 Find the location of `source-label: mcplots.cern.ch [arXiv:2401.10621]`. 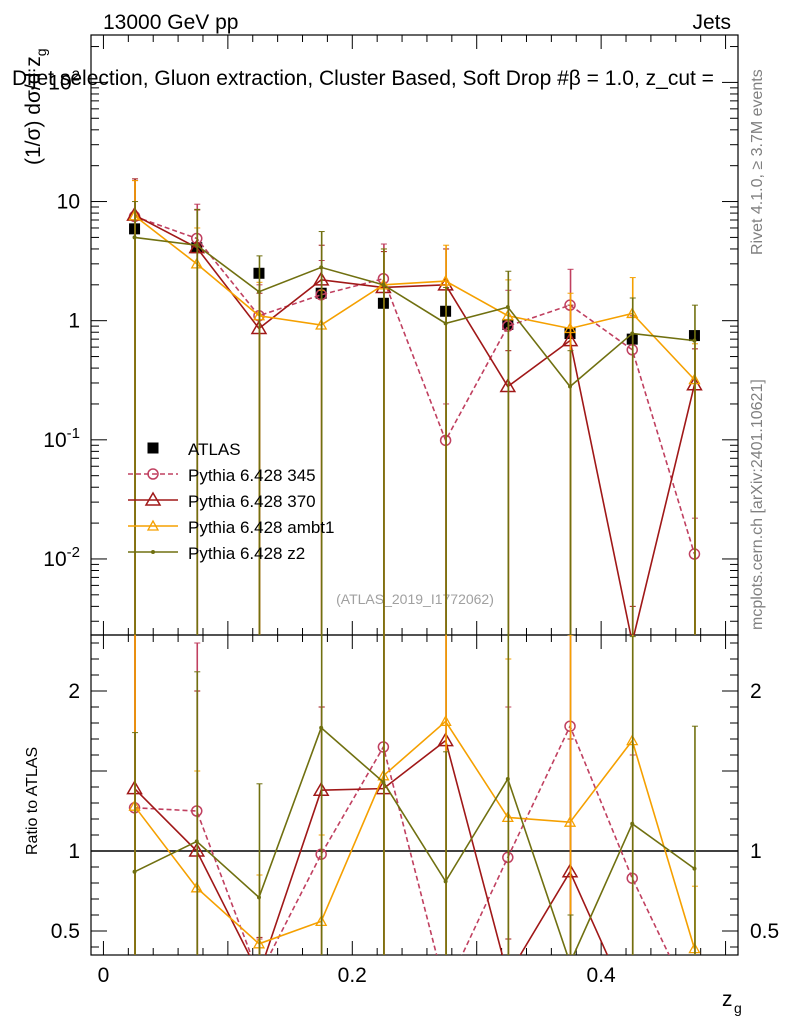

source-label: mcplots.cern.ch [arXiv:2401.10621] is located at coordinates (757, 504).